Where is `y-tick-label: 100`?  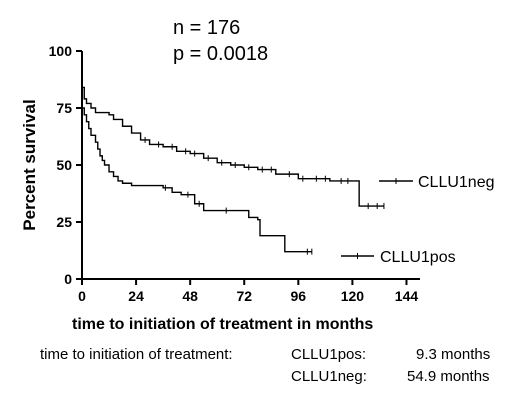
y-tick-label: 100 is located at coordinates (61, 51).